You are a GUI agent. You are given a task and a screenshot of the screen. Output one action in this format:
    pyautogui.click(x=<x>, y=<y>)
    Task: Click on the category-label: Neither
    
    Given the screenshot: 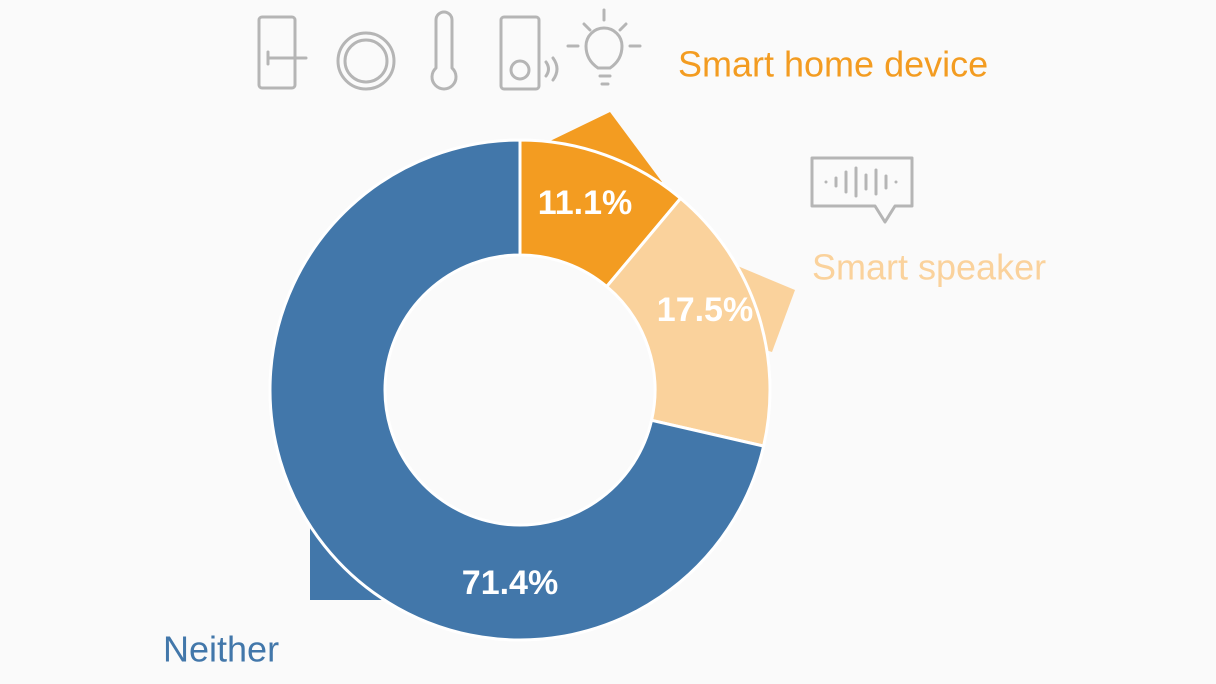 What is the action you would take?
    pyautogui.click(x=221, y=649)
    